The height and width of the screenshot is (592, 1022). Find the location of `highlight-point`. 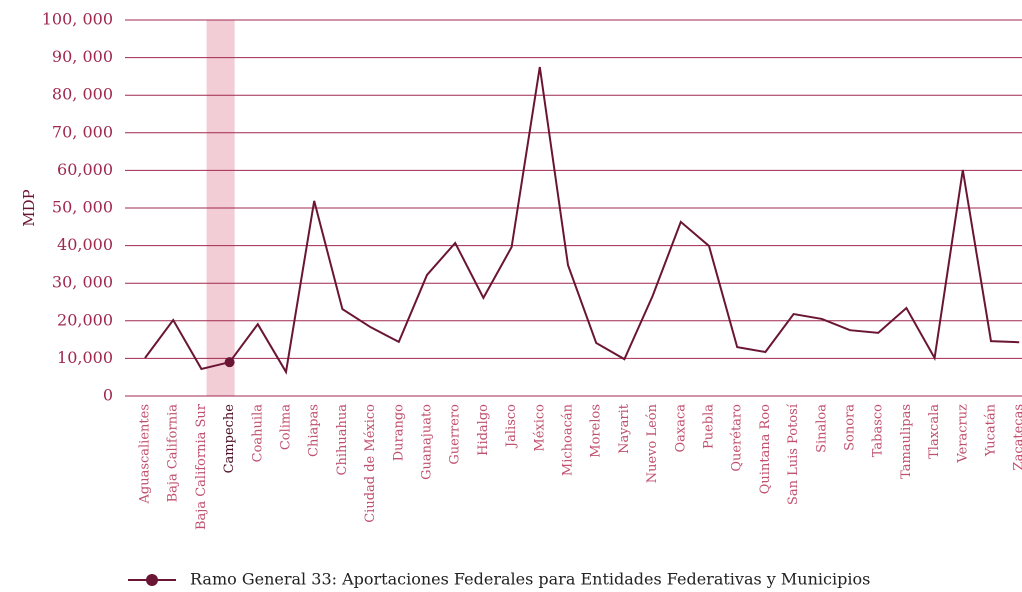

highlight-point is located at coordinates (229, 362).